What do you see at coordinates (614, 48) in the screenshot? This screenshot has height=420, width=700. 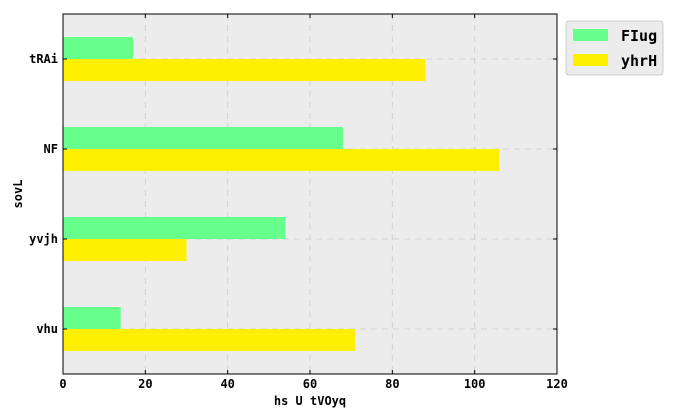 I see `legend: FIug yhrH` at bounding box center [614, 48].